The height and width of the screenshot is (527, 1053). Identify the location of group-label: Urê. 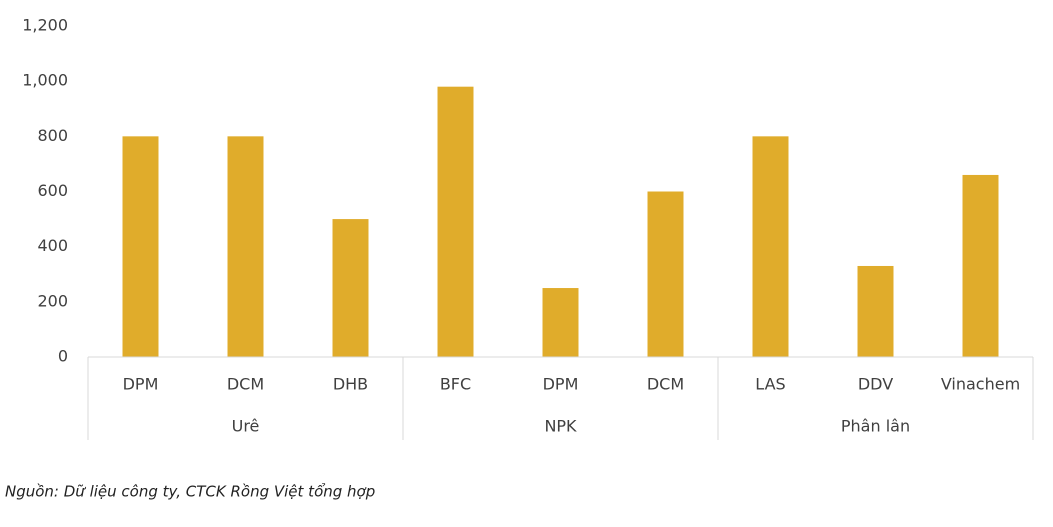
(246, 426).